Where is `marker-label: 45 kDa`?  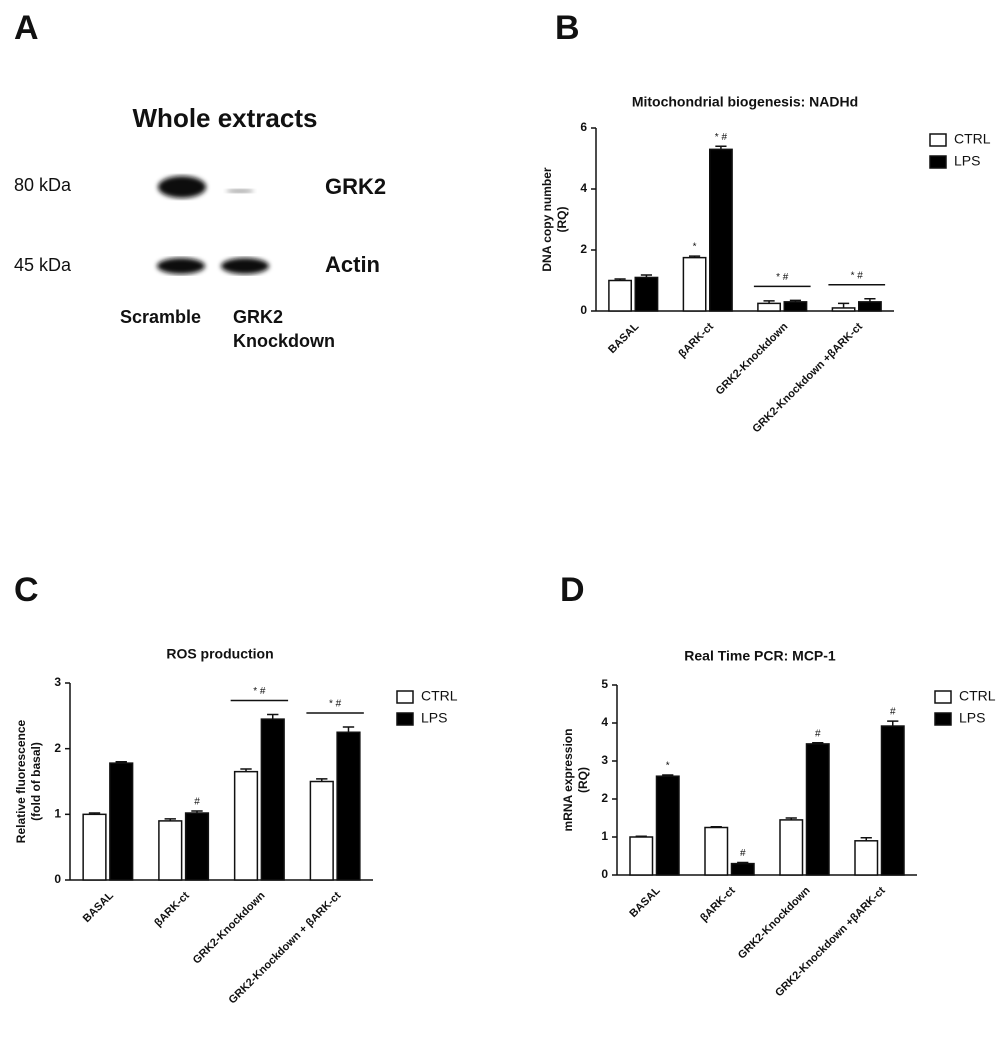
marker-label: 45 kDa is located at coordinates (43, 265).